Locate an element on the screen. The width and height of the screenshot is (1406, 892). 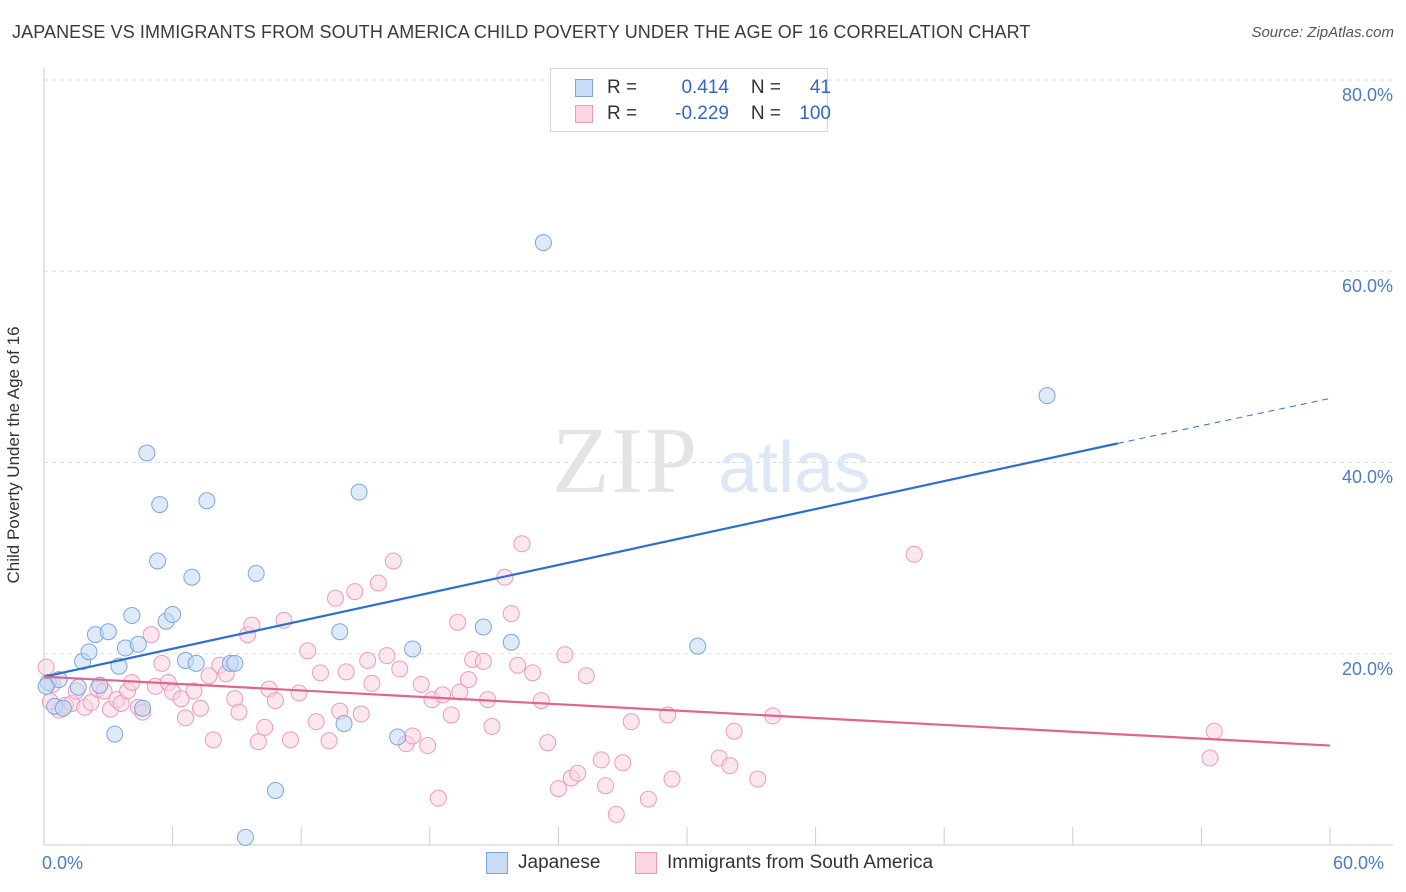
y-tick-80: 80.0% is located at coordinates (1367, 95).